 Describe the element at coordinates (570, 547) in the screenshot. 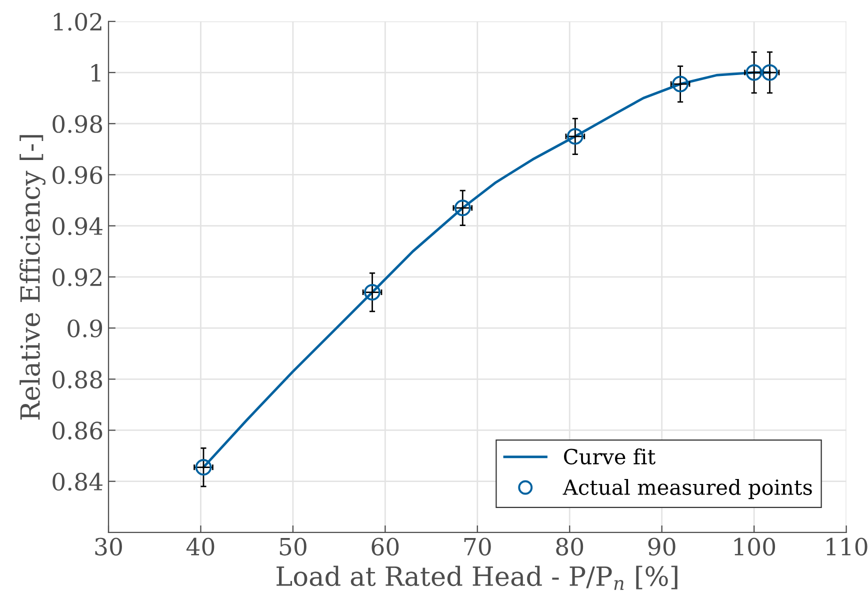

I see `x-tick-label: 80` at that location.